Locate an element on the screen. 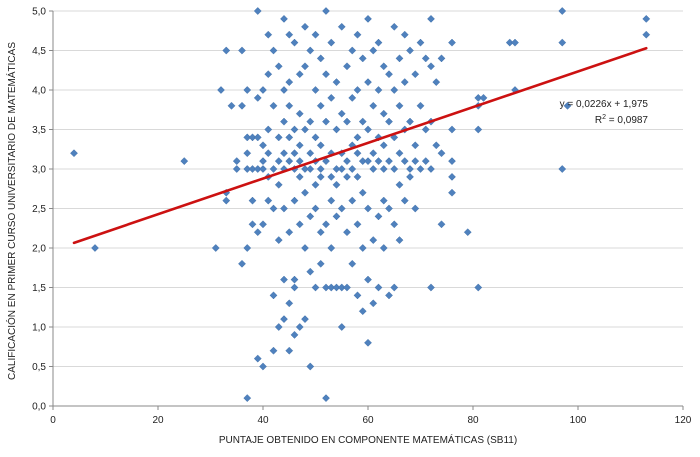  y-tick-label: 5,0 is located at coordinates (39, 12).